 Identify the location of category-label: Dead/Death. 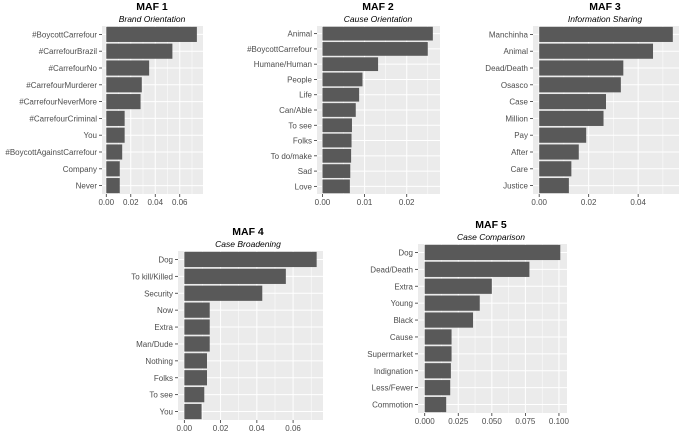
(391, 269).